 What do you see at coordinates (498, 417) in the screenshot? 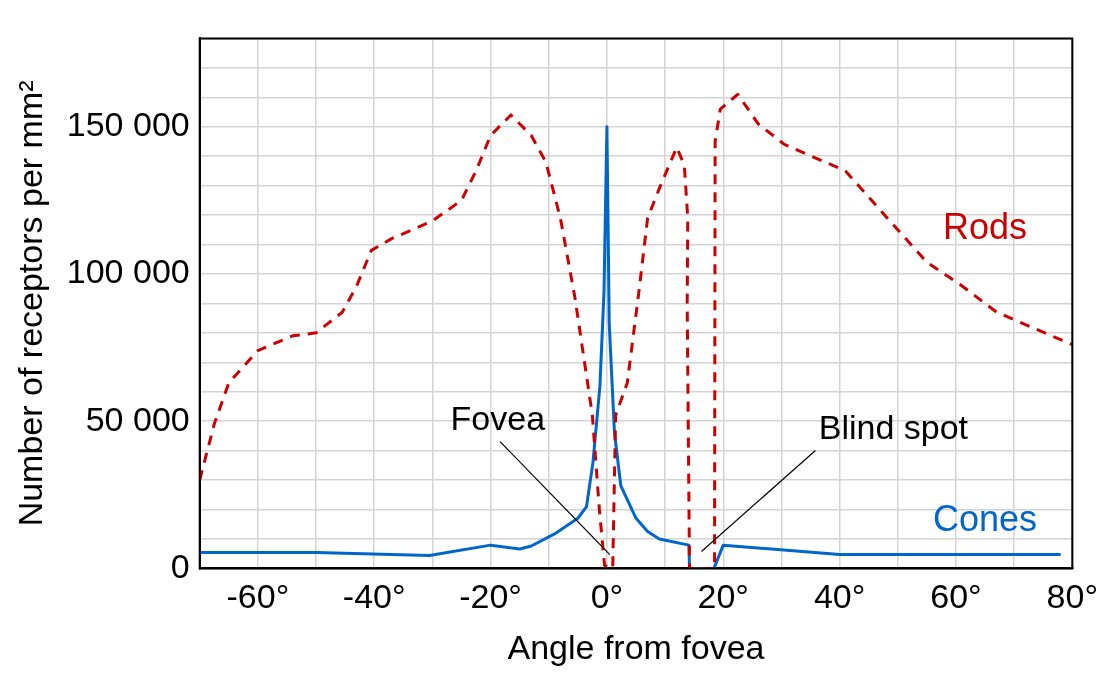
I see `annotation: Fovea` at bounding box center [498, 417].